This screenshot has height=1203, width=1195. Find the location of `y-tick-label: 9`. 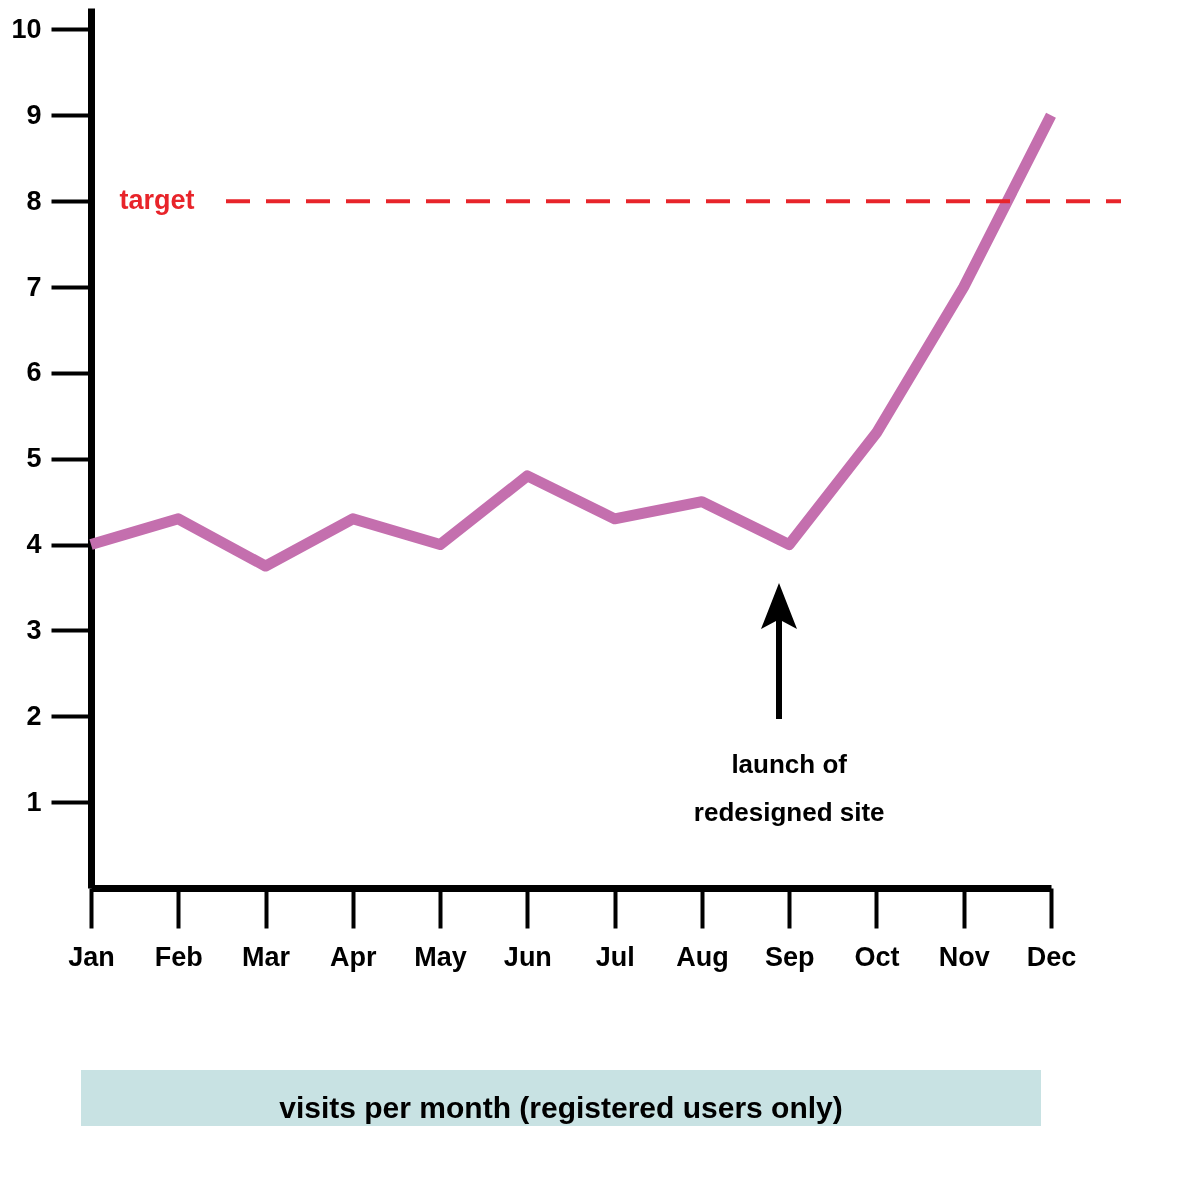

y-tick-label: 9 is located at coordinates (34, 114).